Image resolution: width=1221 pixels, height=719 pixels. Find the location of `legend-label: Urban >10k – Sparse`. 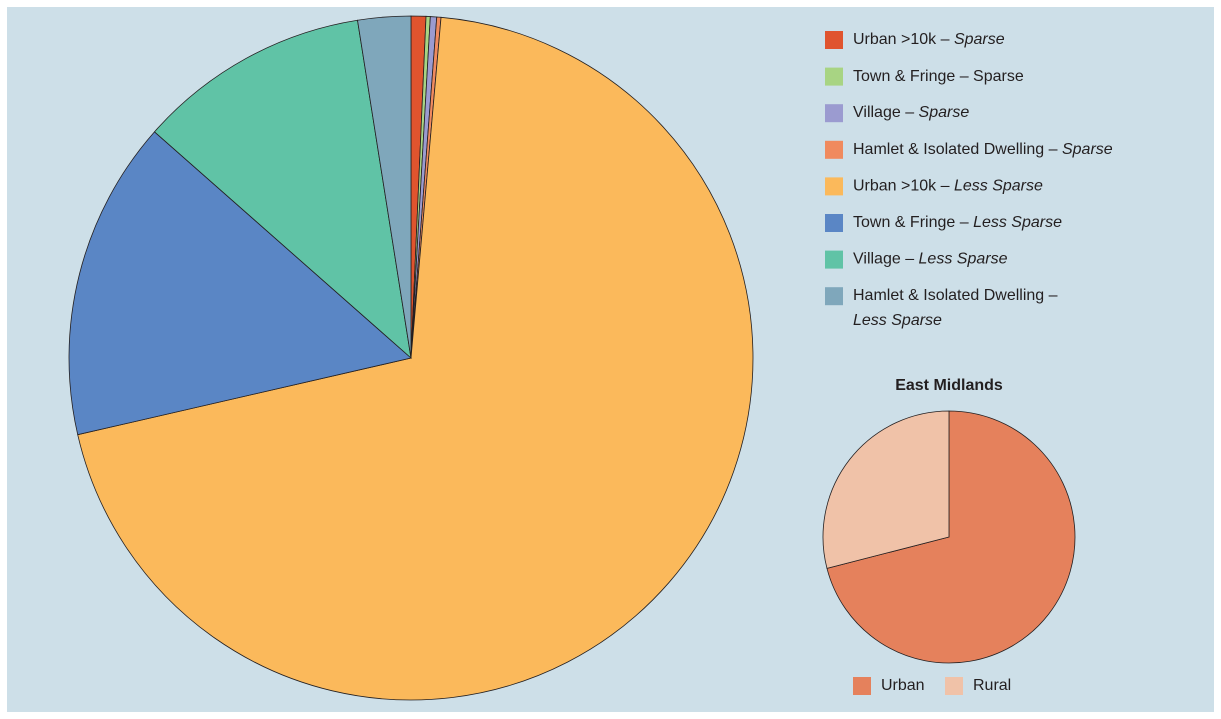

legend-label: Urban >10k – Sparse is located at coordinates (929, 39).